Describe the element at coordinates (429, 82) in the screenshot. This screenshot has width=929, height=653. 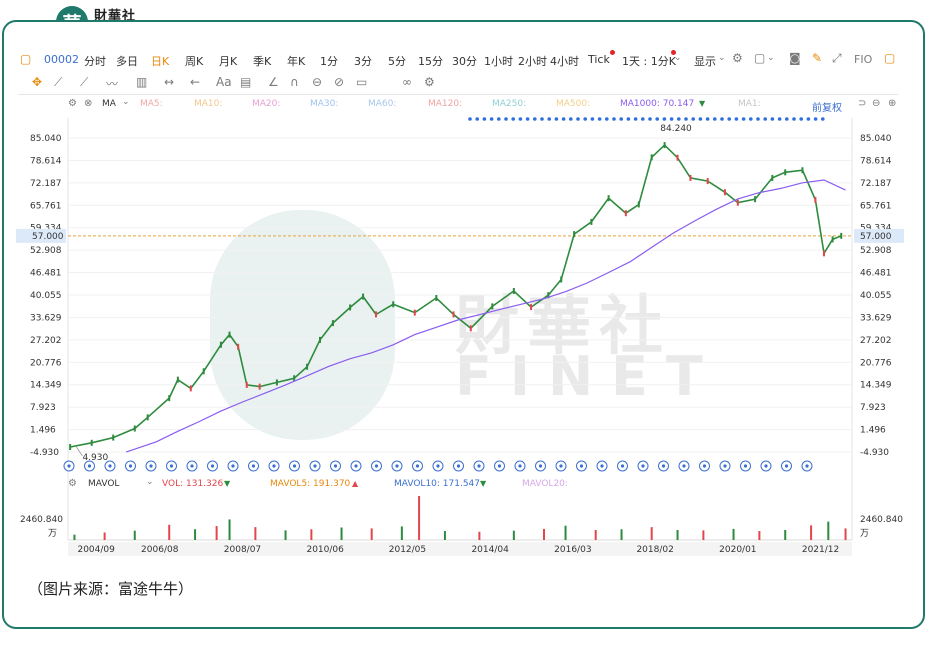
I see `drawing-settings-icon: ⚙` at that location.